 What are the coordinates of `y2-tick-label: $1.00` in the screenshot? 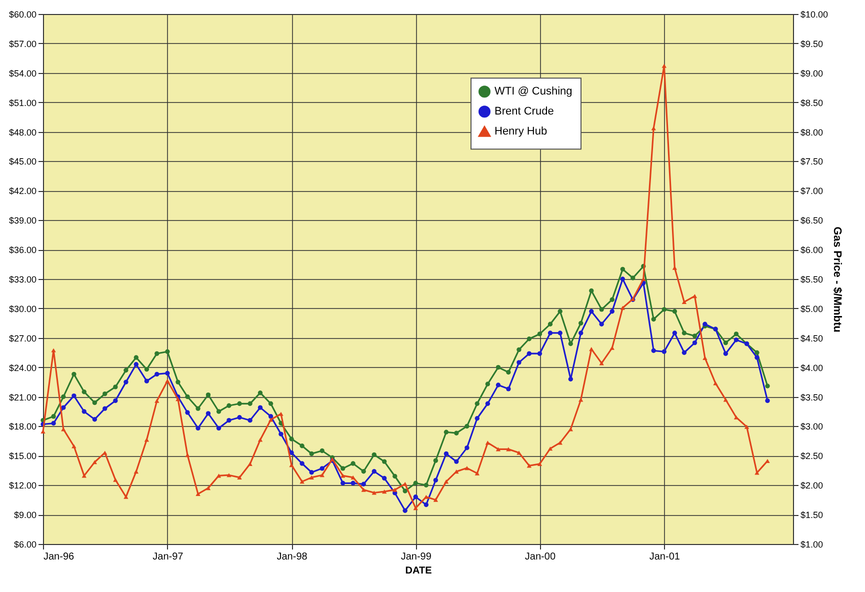 It's located at (812, 545).